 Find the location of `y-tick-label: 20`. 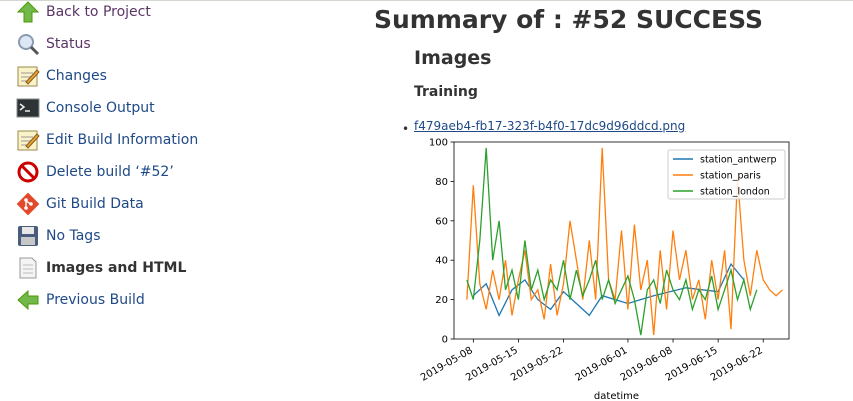

y-tick-label: 20 is located at coordinates (441, 300).